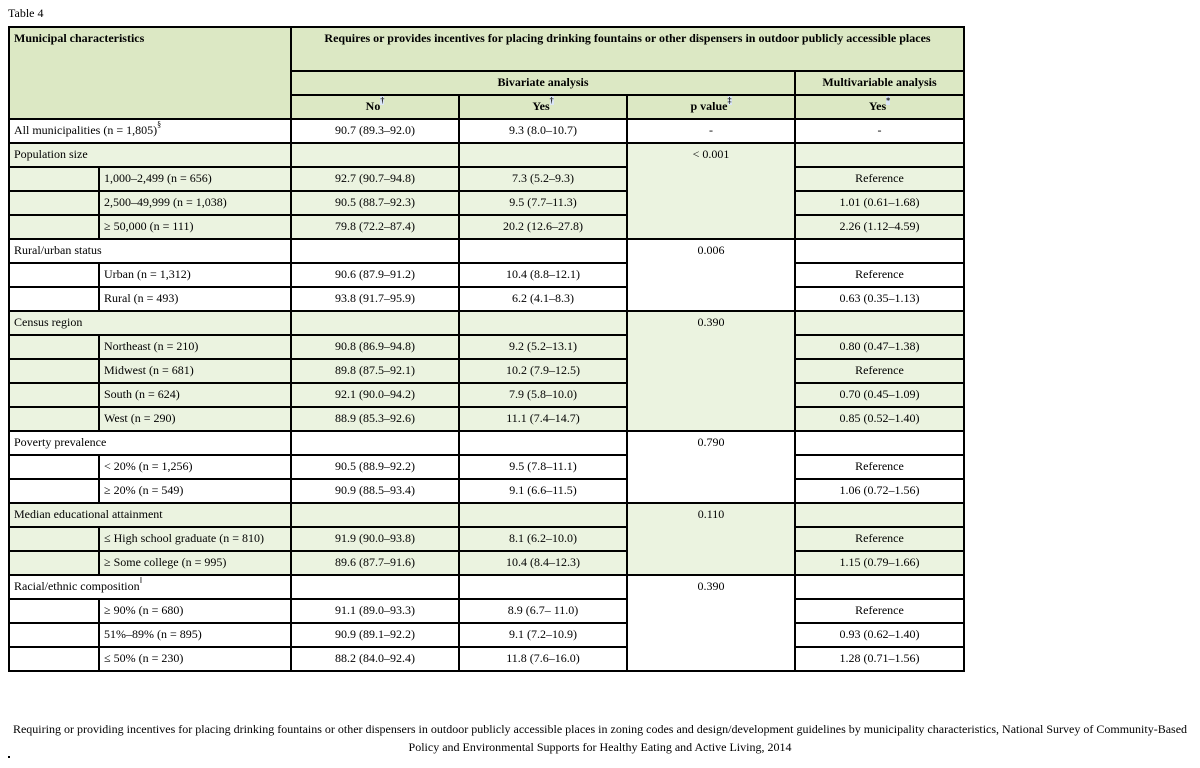  Describe the element at coordinates (543, 371) in the screenshot. I see `cell-yes: 10.2 (7.9–12.5)` at that location.